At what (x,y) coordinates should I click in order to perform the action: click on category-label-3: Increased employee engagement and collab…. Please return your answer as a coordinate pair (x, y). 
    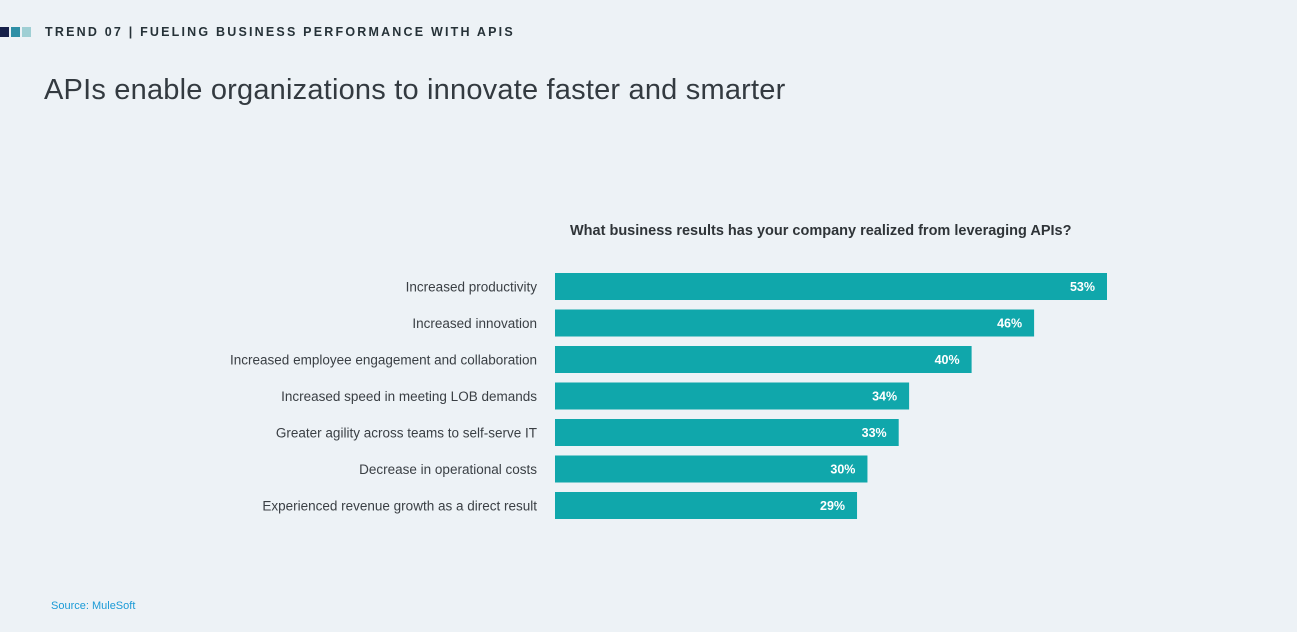
    Looking at the image, I should click on (383, 360).